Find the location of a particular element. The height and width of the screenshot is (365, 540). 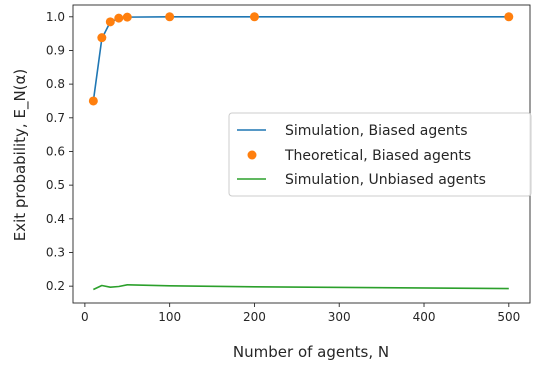

x-tick-label: 500 is located at coordinates (508, 317).